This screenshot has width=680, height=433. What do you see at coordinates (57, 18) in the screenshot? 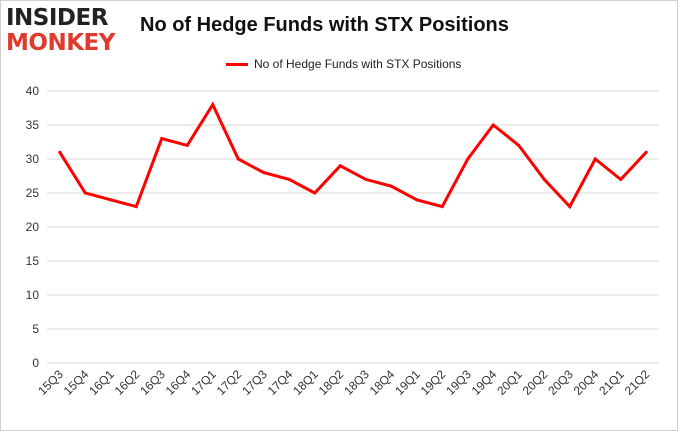
I see `logo-line-1: INSIDER` at bounding box center [57, 18].